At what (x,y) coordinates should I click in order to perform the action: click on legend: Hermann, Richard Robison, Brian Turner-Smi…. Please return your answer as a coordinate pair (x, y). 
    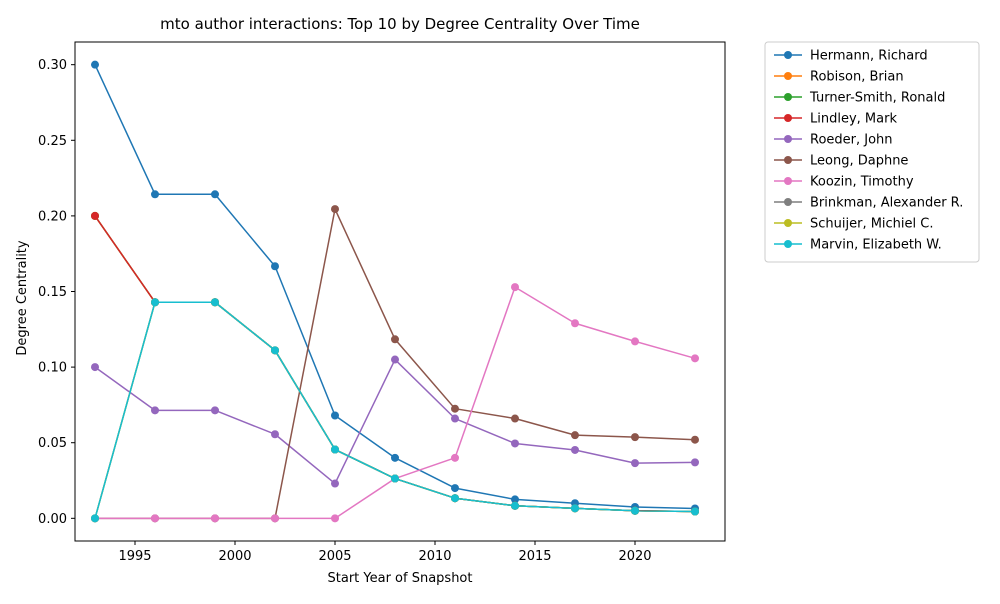
    Looking at the image, I should click on (872, 152).